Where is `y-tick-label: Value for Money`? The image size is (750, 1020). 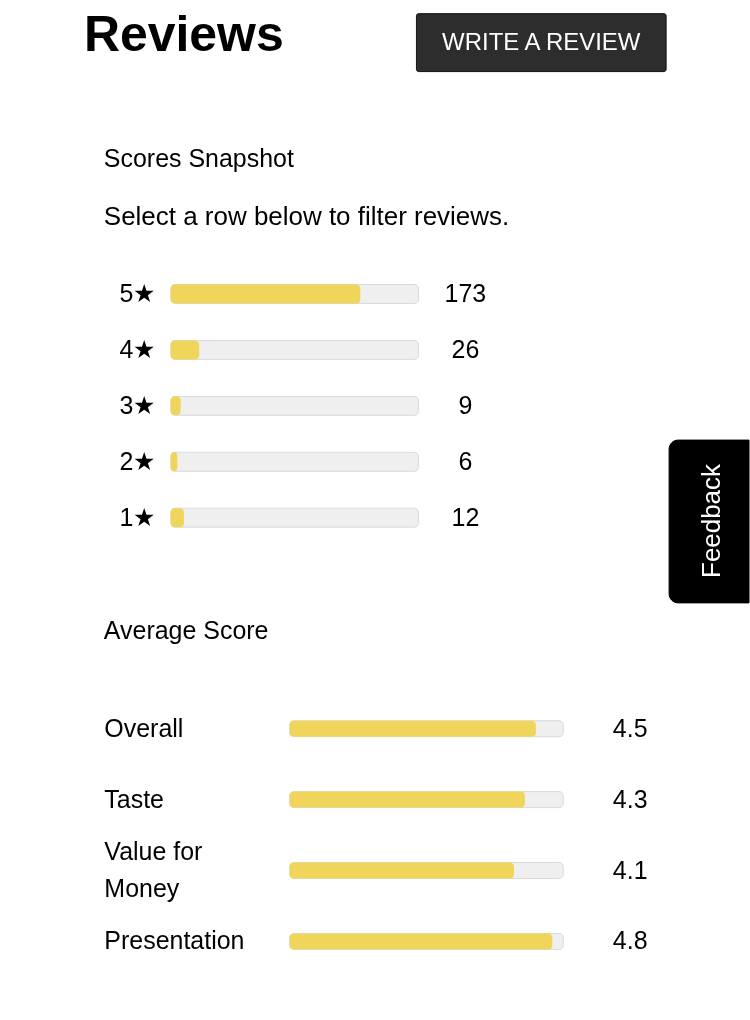 y-tick-label: Value for Money is located at coordinates (153, 869).